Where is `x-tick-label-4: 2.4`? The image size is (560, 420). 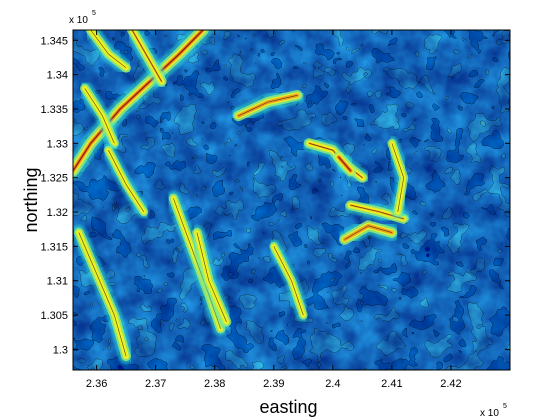 x-tick-label-4: 2.4 is located at coordinates (332, 384).